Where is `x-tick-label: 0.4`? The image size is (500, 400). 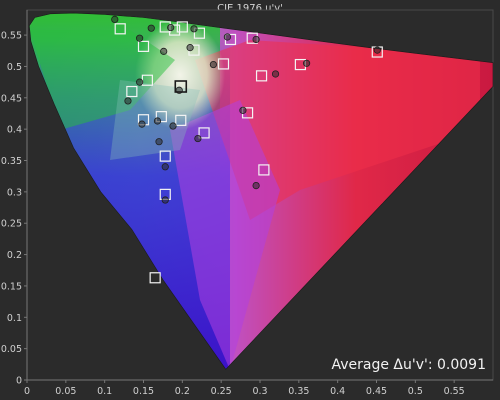
x-tick-label: 0.4 is located at coordinates (337, 391).